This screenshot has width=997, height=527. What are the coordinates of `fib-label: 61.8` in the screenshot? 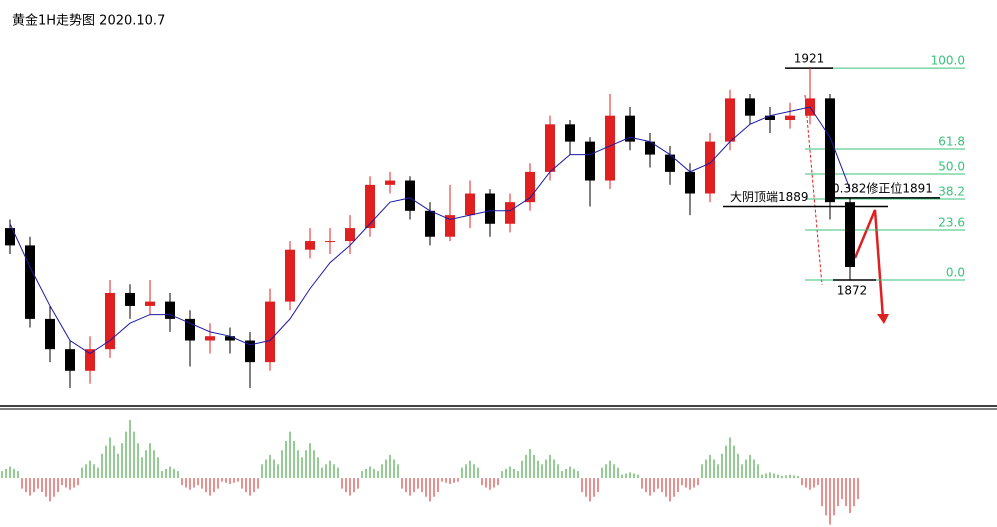 It's located at (951, 142).